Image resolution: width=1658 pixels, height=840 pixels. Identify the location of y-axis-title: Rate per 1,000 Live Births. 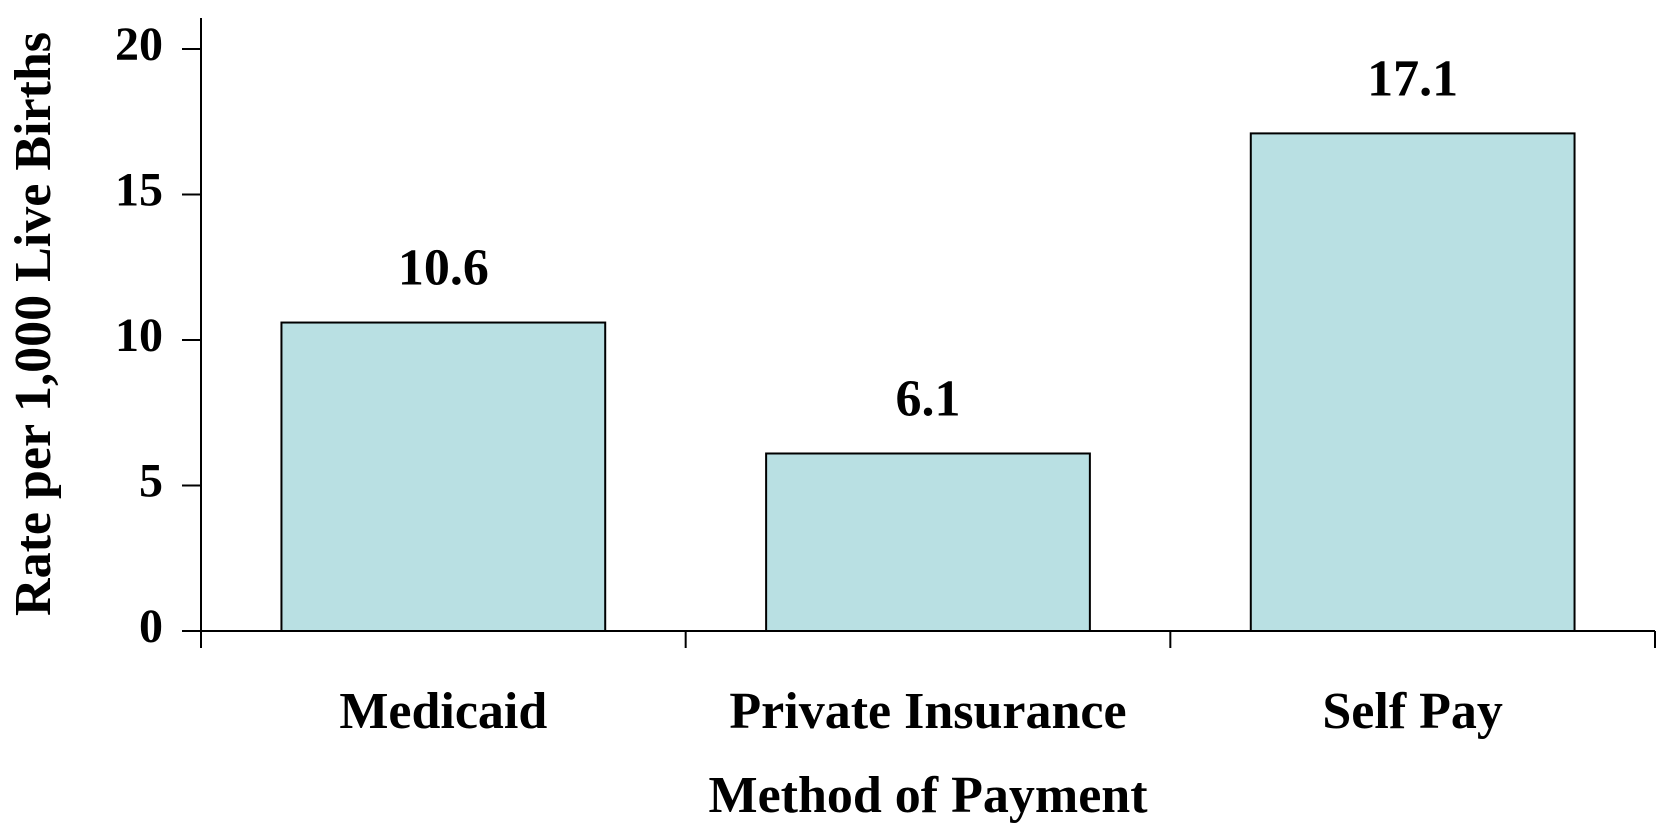
(33, 324).